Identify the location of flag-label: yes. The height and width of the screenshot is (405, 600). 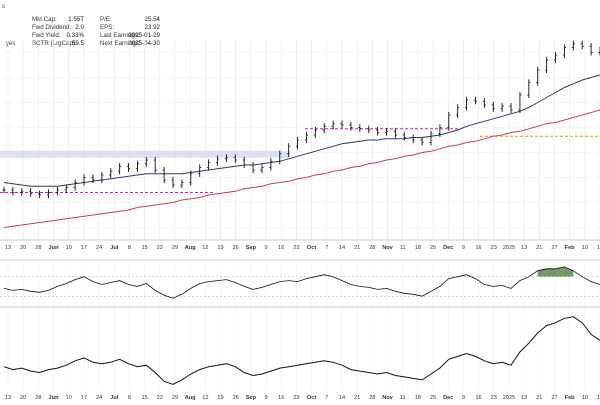
(10, 44).